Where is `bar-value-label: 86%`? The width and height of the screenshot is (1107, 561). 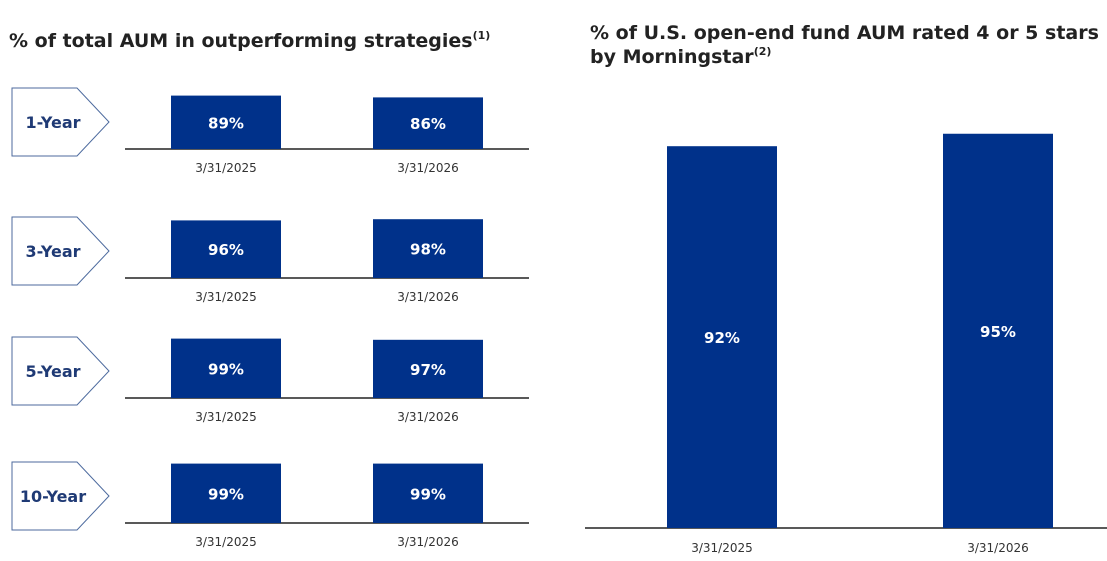 bar-value-label: 86% is located at coordinates (428, 124).